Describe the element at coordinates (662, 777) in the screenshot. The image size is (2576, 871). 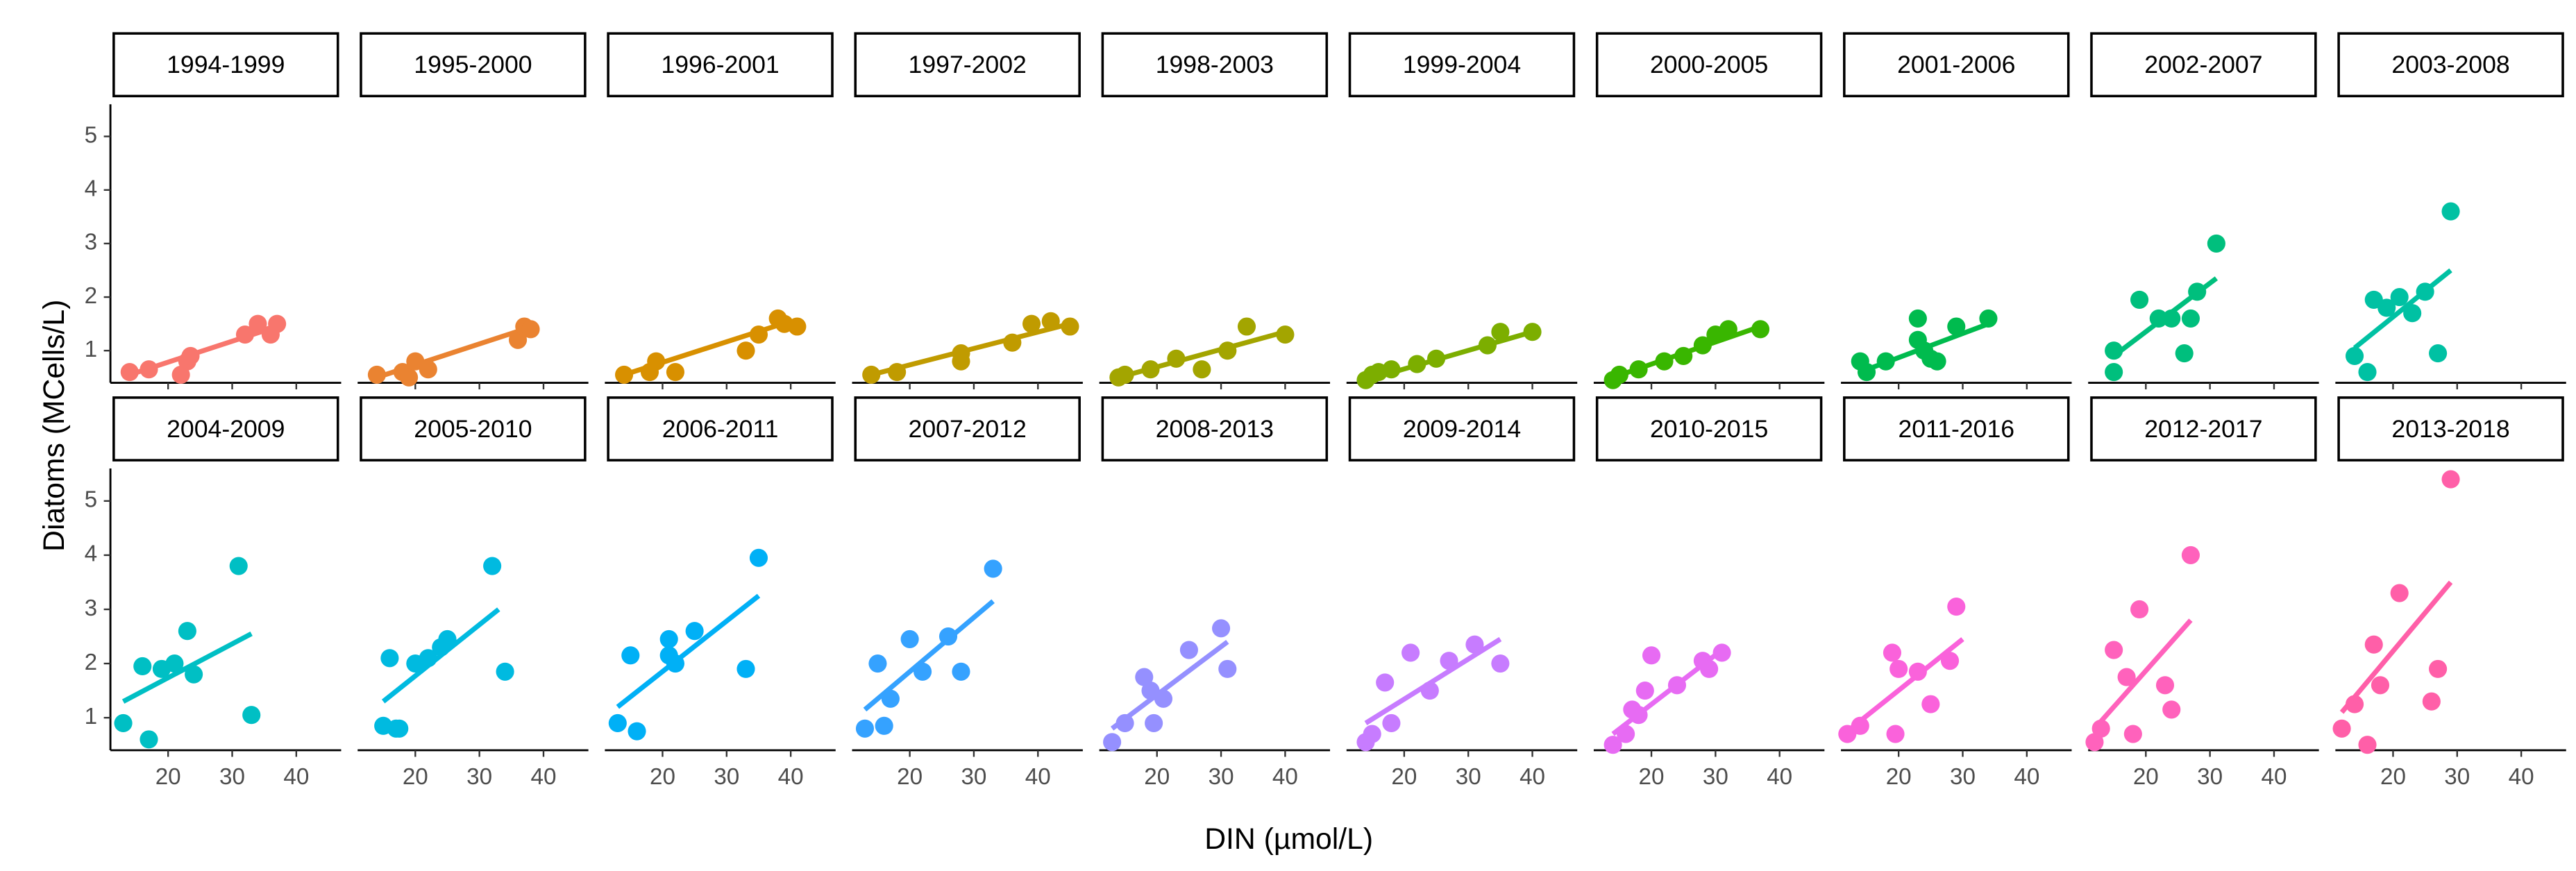
I see `x-tick-label: 20` at that location.